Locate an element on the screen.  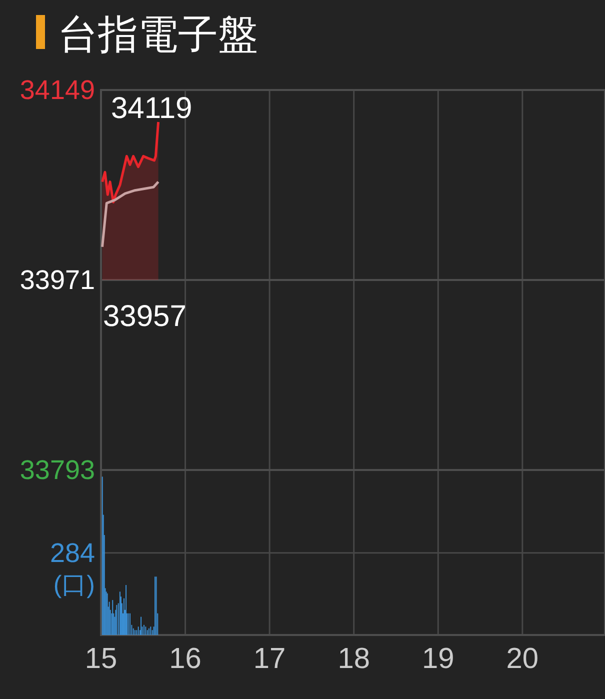
annotation: 34119 is located at coordinates (151, 108).